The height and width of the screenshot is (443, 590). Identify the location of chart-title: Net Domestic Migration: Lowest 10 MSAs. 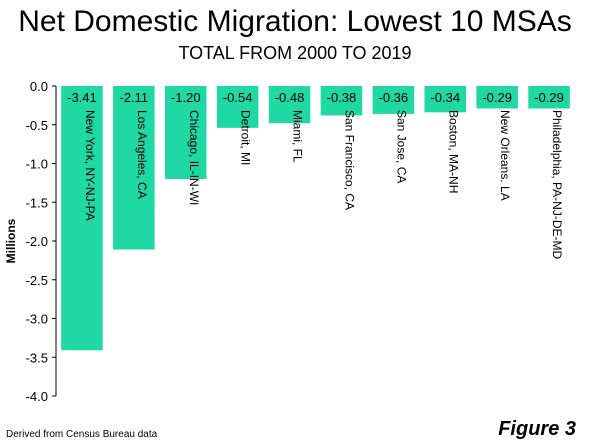
(295, 21).